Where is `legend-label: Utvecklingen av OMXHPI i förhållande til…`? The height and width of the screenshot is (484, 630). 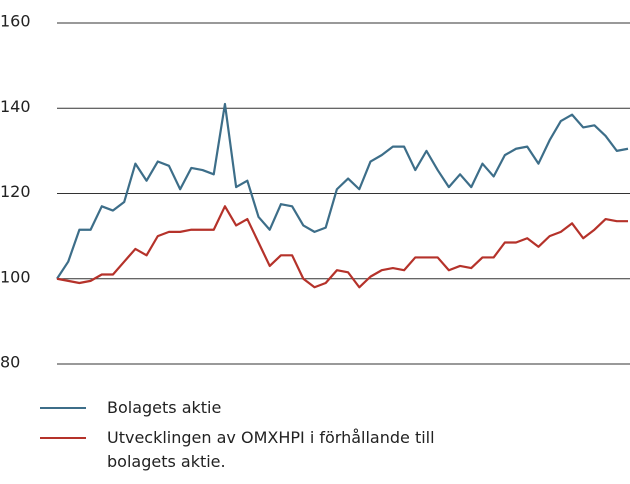
legend-label: Utvecklingen av OMXHPI i förhållande til… is located at coordinates (271, 449).